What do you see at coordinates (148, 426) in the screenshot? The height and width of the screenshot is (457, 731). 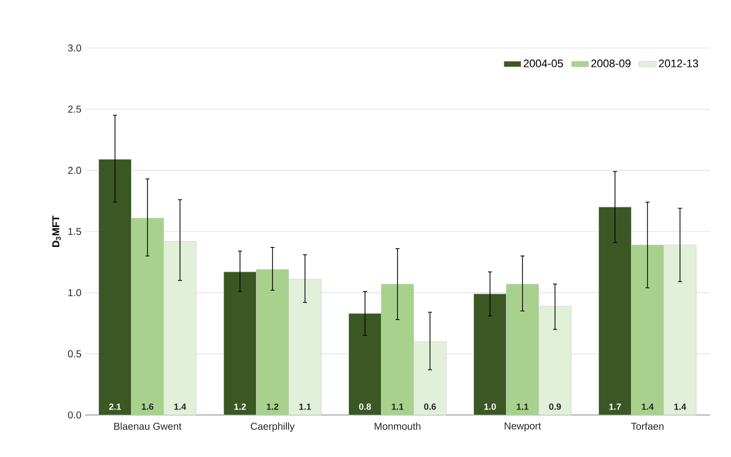 I see `x-tick-label: Blaenau Gwent` at bounding box center [148, 426].